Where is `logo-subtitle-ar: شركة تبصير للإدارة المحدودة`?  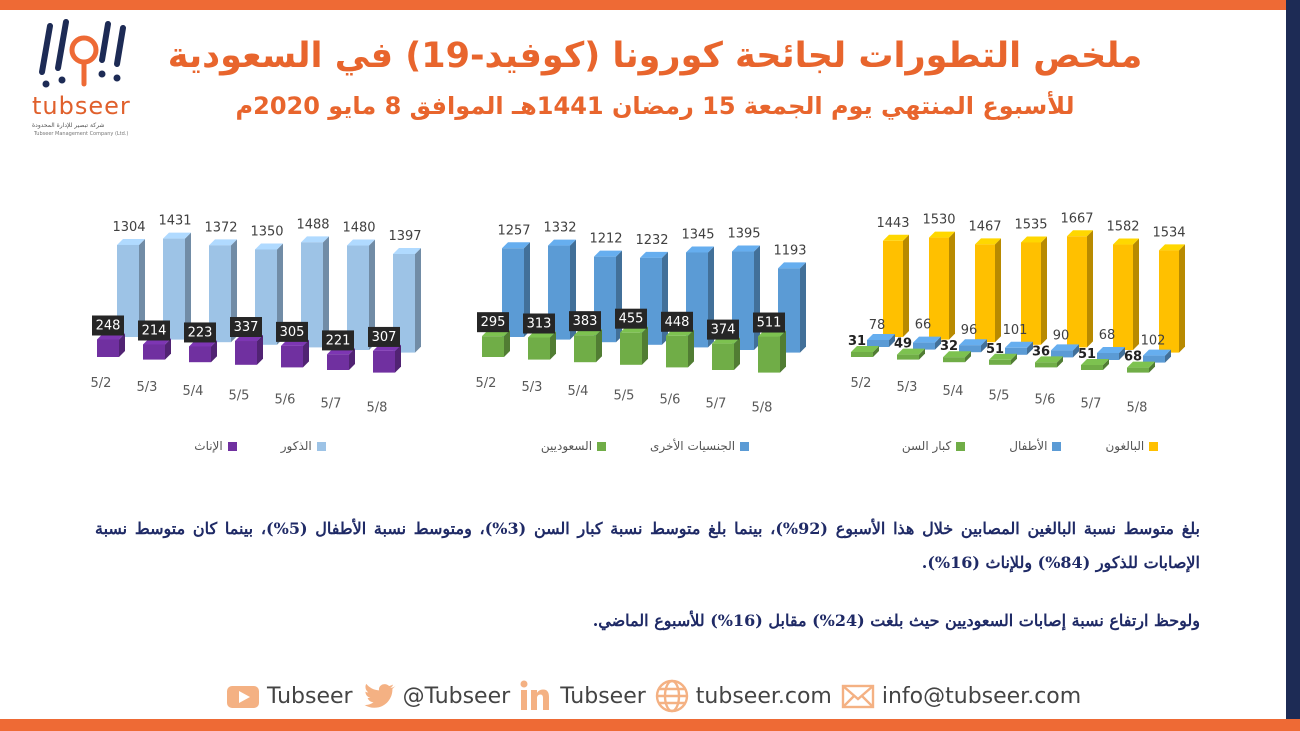
logo-subtitle-ar: شركة تبصير للإدارة المحدودة is located at coordinates (68, 125).